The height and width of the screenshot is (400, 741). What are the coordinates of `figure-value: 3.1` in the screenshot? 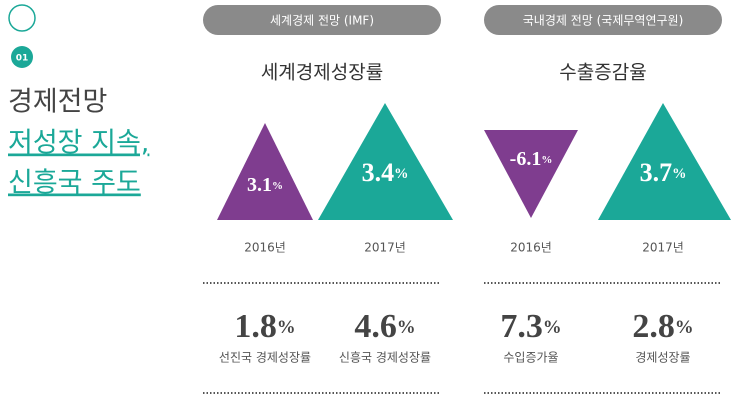 It's located at (259, 185).